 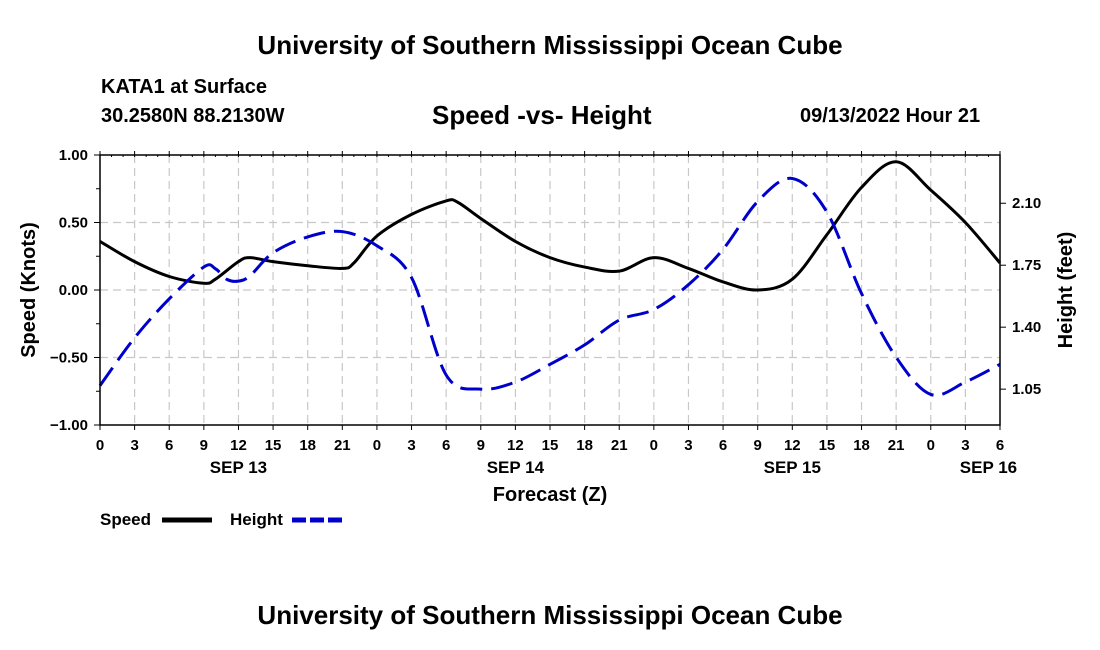 I want to click on y-tick-label: 0.00, so click(x=73, y=290).